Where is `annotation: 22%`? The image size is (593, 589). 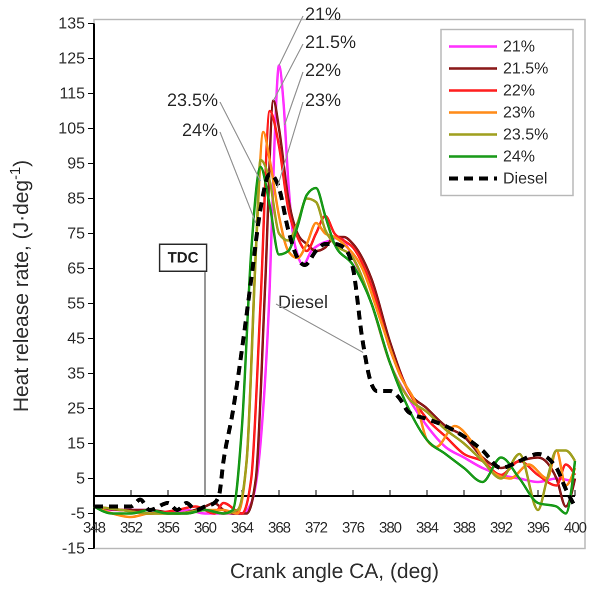
annotation: 22% is located at coordinates (323, 70).